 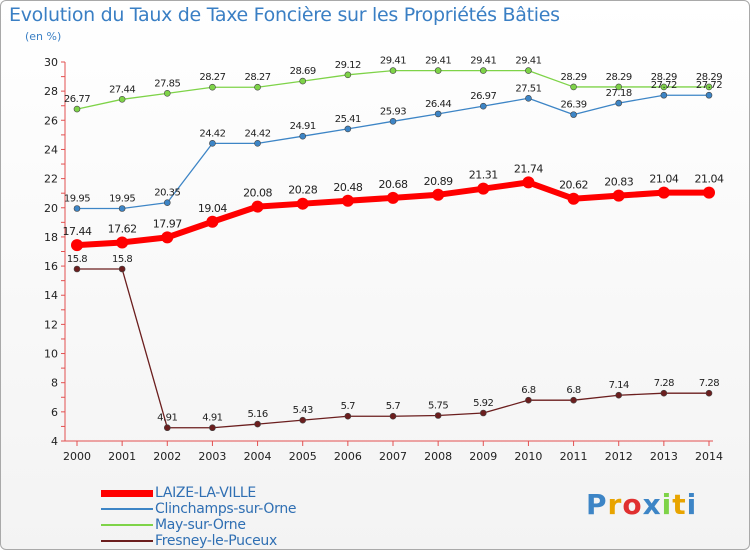 I want to click on logo-letter: o, so click(x=632, y=504).